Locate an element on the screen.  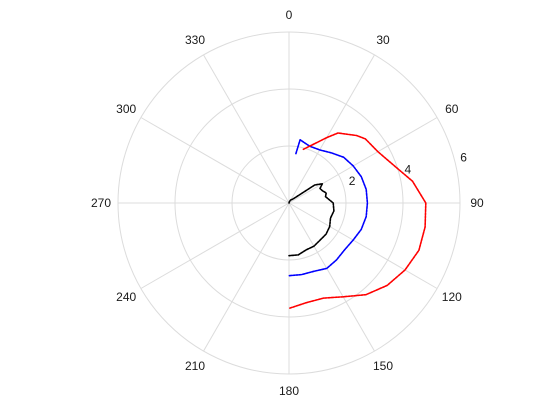
theta-tick-label: 210 is located at coordinates (195, 366).